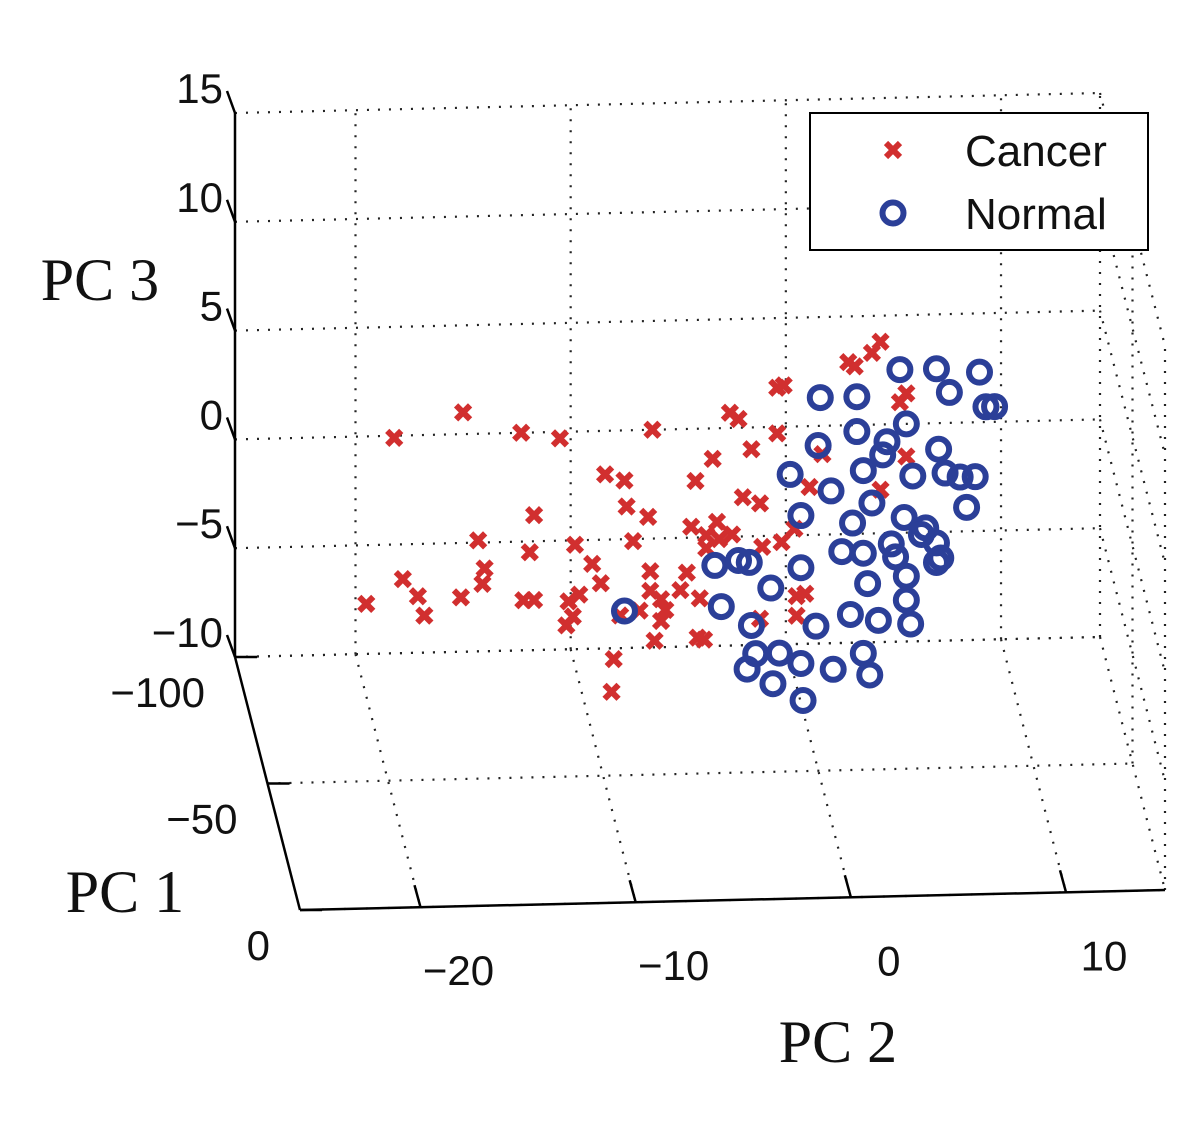 Image resolution: width=1204 pixels, height=1128 pixels. I want to click on y-tick-label: 0, so click(211, 414).